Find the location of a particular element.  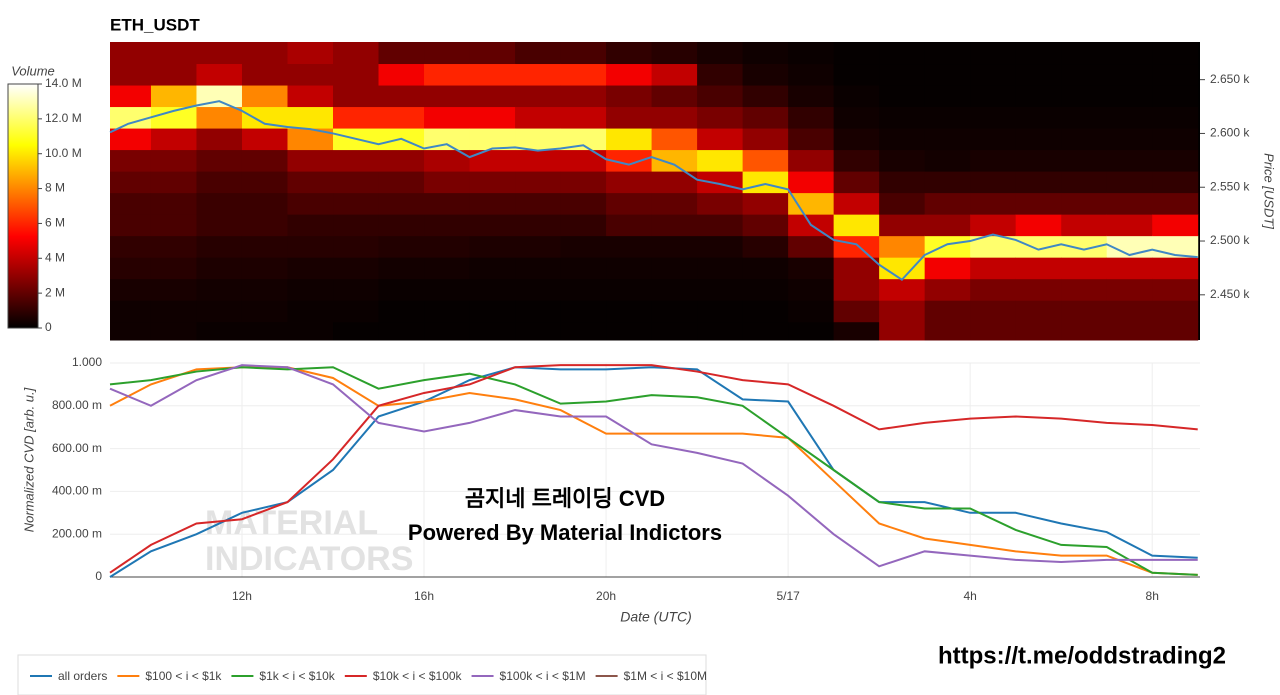

x-tick-label: 20h is located at coordinates (606, 596).